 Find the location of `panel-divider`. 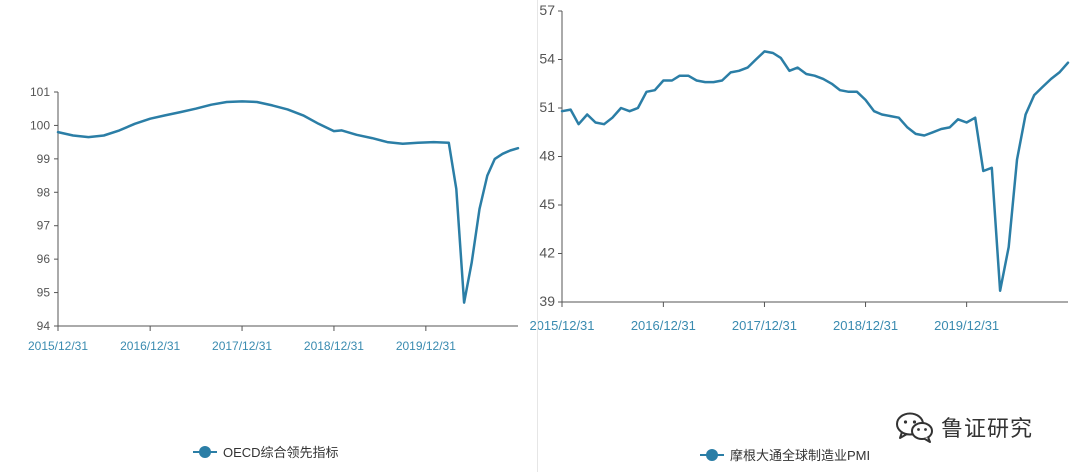

panel-divider is located at coordinates (537, 236).